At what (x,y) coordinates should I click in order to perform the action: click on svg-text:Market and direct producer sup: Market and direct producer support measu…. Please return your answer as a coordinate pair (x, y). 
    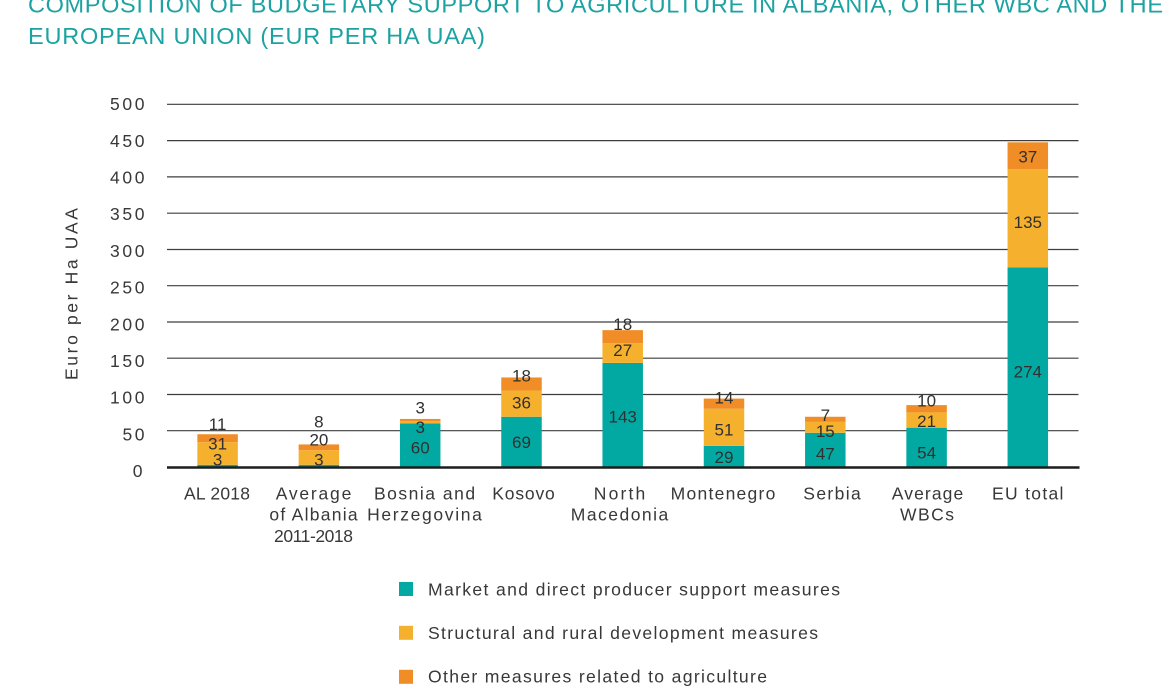
    Looking at the image, I should click on (634, 590).